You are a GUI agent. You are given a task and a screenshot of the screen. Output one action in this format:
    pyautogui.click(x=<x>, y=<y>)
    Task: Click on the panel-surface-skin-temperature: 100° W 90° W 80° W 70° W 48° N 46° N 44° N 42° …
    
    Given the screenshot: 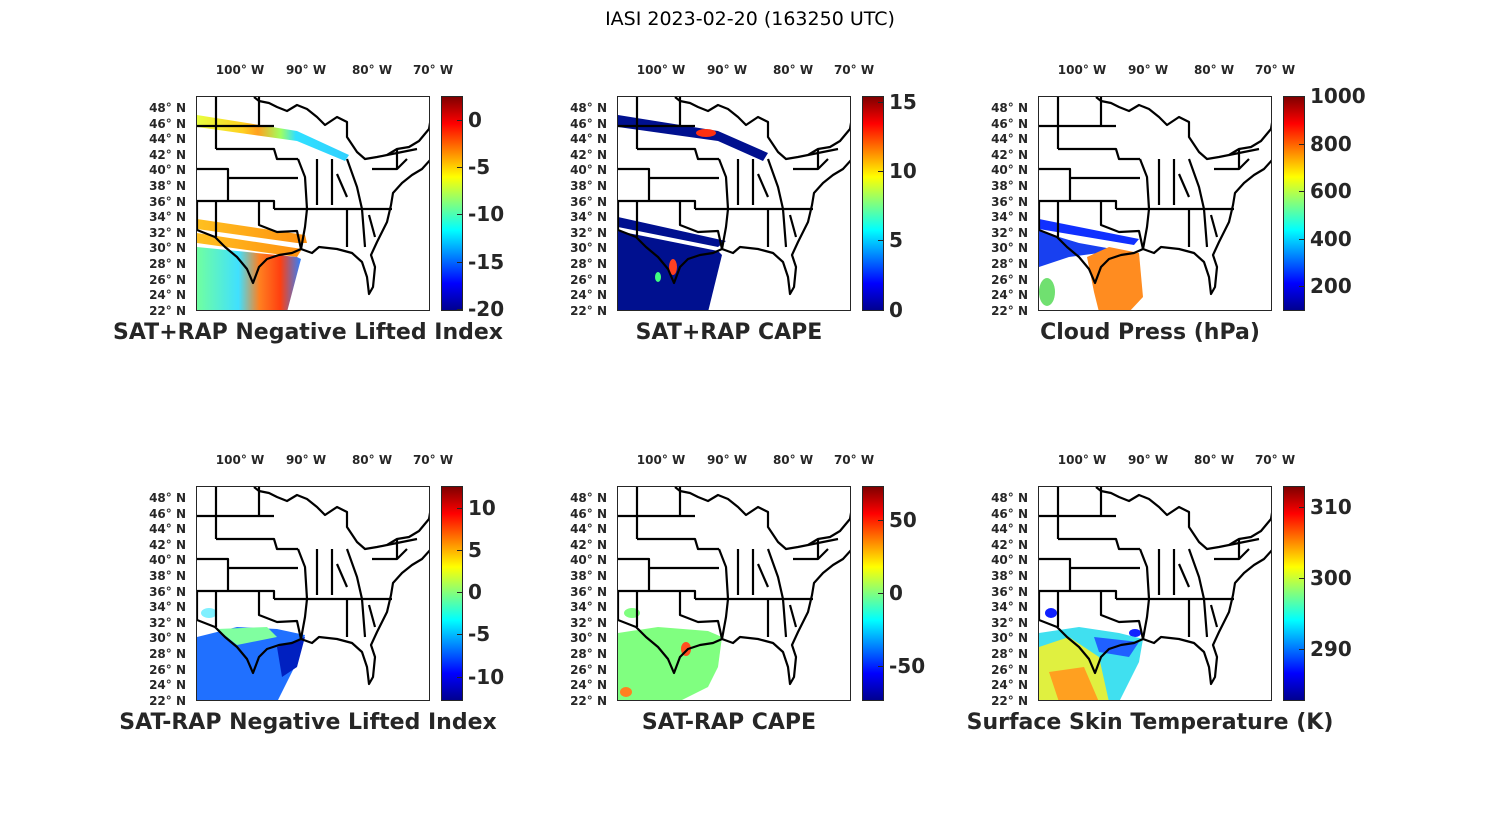 What is the action you would take?
    pyautogui.click(x=1172, y=604)
    